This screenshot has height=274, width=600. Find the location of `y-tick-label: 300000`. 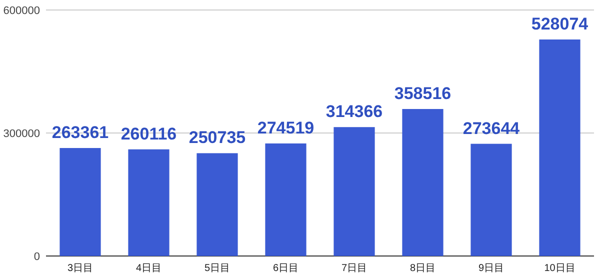

y-tick-label: 300000 is located at coordinates (21, 134).